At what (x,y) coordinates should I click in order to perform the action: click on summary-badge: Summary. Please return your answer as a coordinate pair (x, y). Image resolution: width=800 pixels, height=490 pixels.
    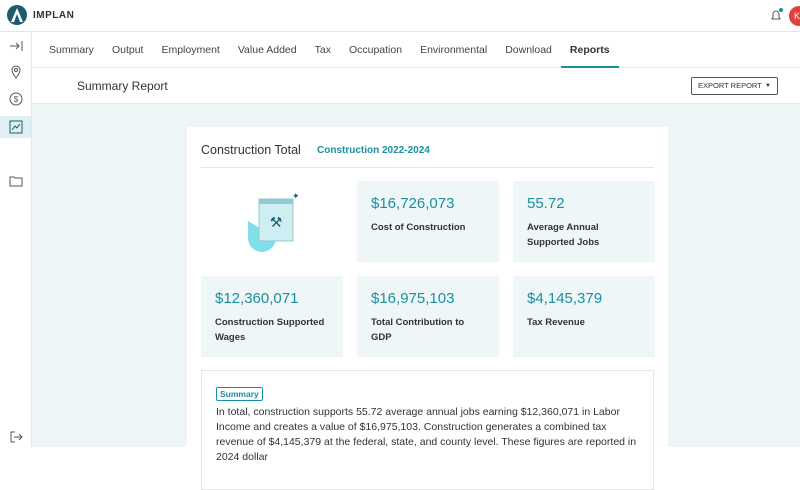
    Looking at the image, I should click on (239, 394).